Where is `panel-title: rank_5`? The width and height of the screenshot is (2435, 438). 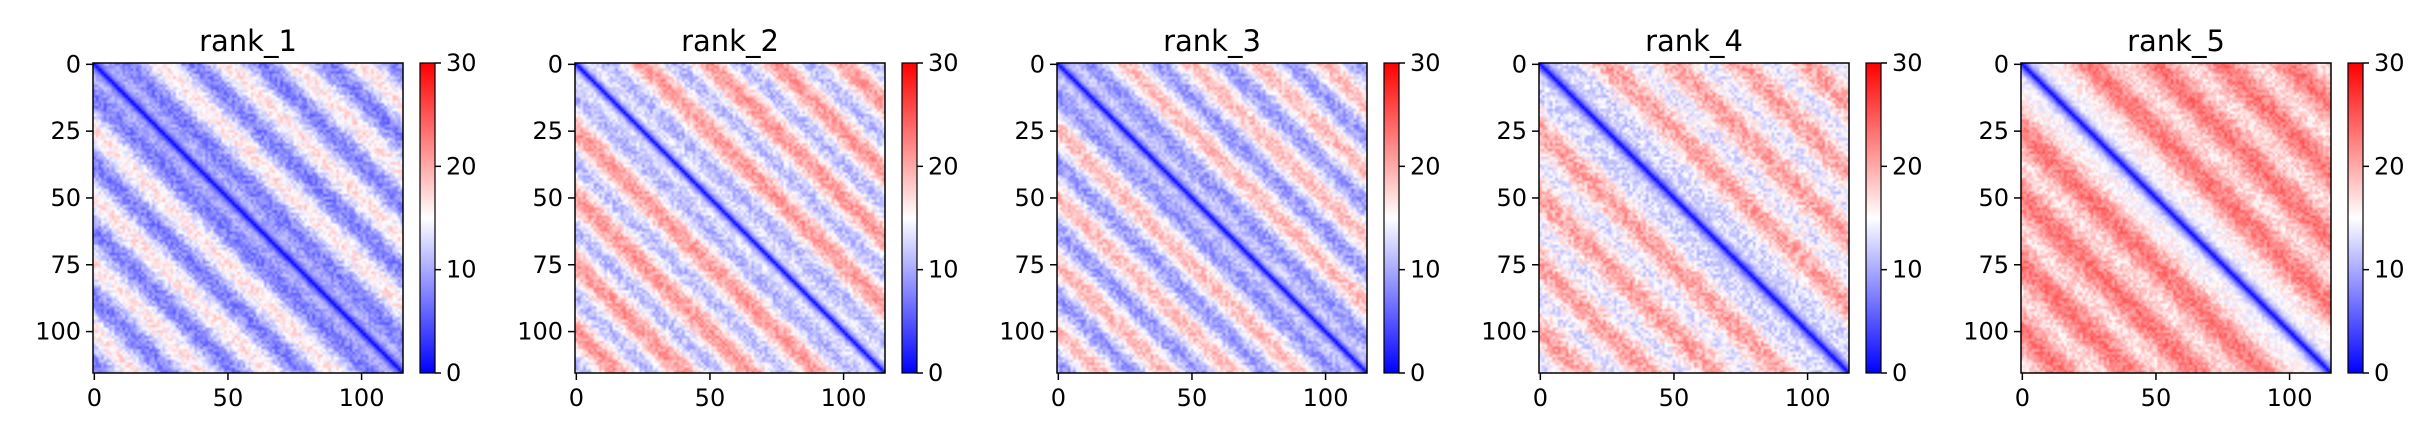
panel-title: rank_5 is located at coordinates (2176, 41).